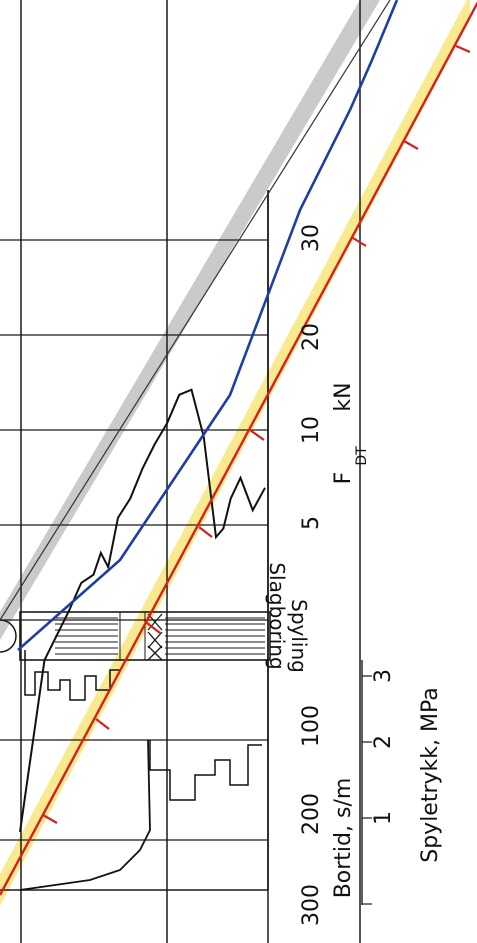  What do you see at coordinates (430, 775) in the screenshot?
I see `spyletrykk-axis-label: Spyletrykk, MPa` at bounding box center [430, 775].